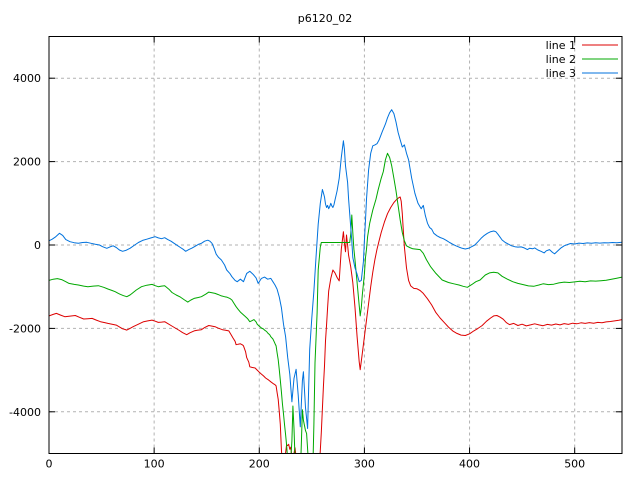 The height and width of the screenshot is (480, 640). I want to click on x-tick-label: 500, so click(574, 464).